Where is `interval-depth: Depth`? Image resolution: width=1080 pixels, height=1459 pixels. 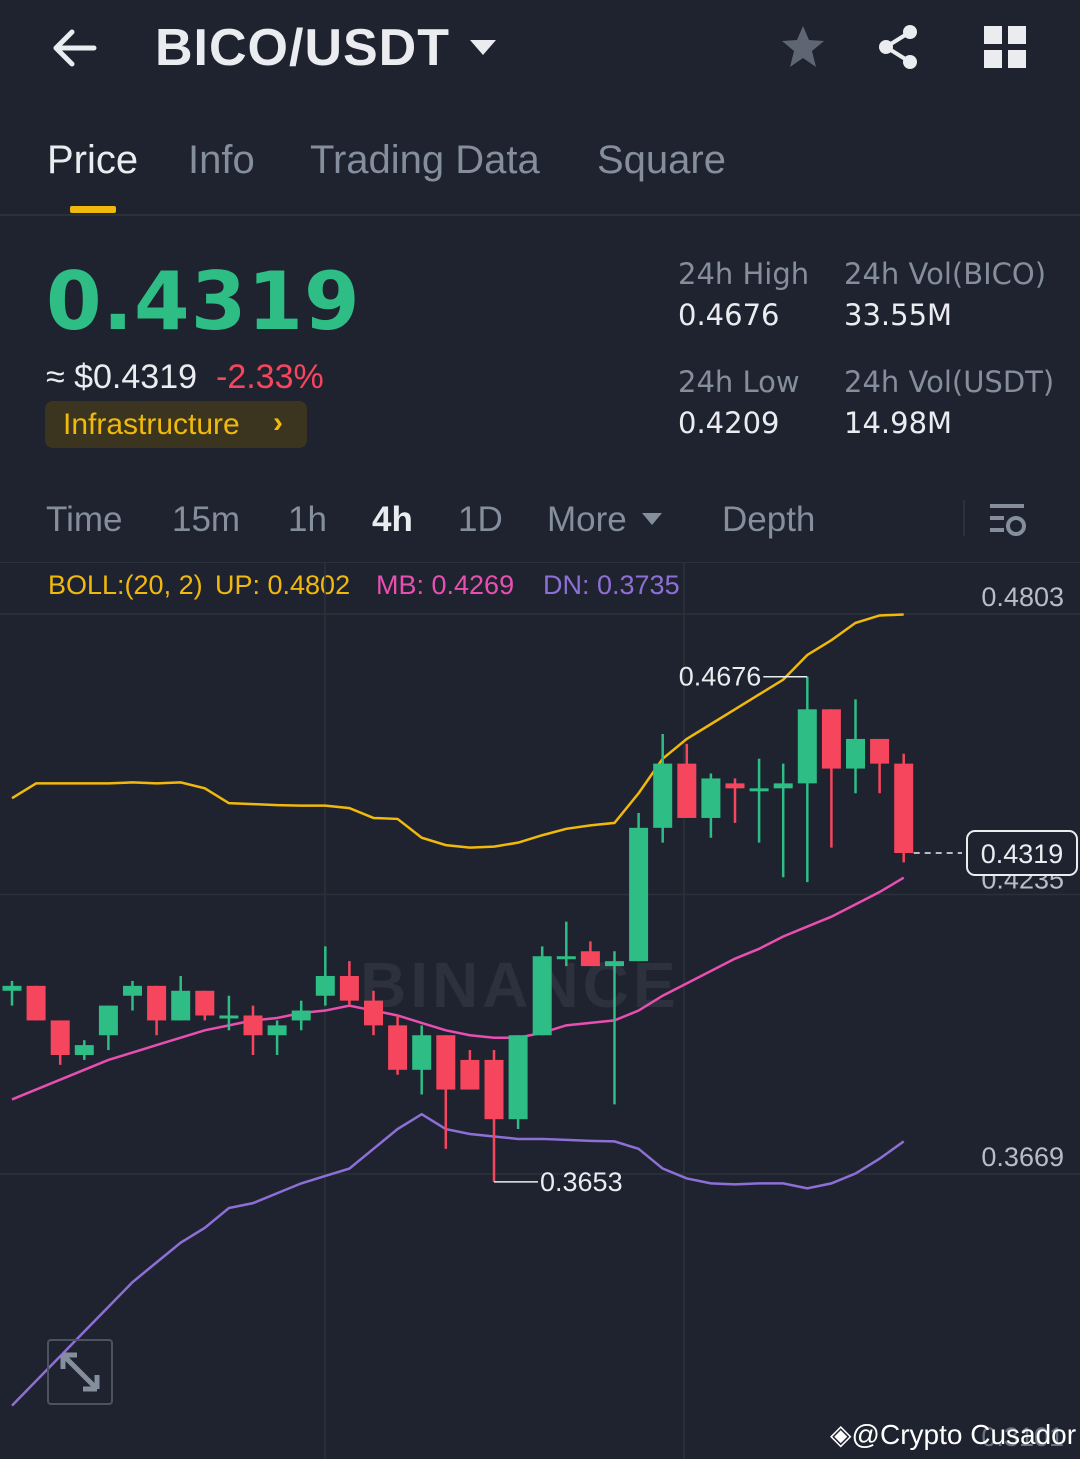
interval-depth: Depth is located at coordinates (769, 519).